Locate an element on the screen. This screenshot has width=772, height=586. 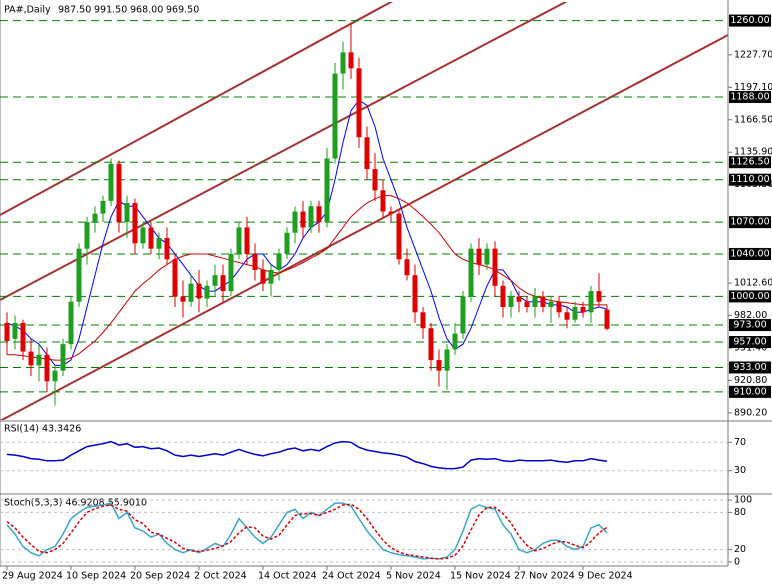
level-label: 1126.50 is located at coordinates (749, 162).